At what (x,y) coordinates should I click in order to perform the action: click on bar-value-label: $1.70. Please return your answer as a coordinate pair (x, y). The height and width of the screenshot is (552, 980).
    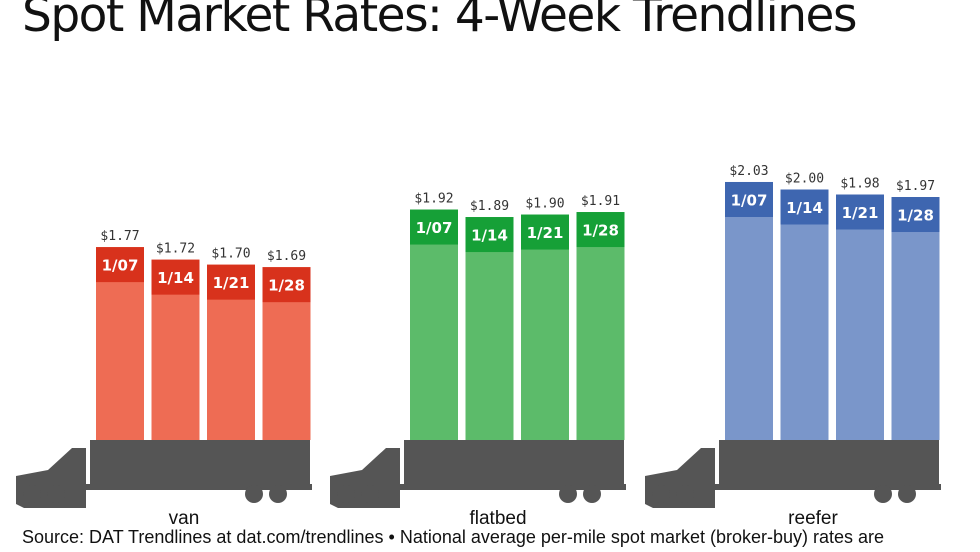
    Looking at the image, I should click on (230, 254).